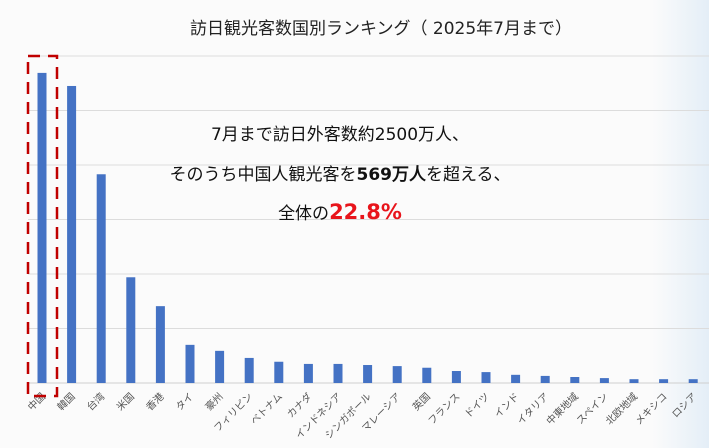  I want to click on bar-イタリア, so click(545, 379).